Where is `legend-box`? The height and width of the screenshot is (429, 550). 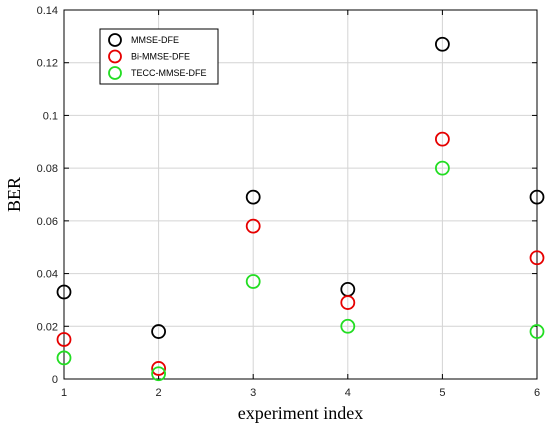 legend-box is located at coordinates (159, 56).